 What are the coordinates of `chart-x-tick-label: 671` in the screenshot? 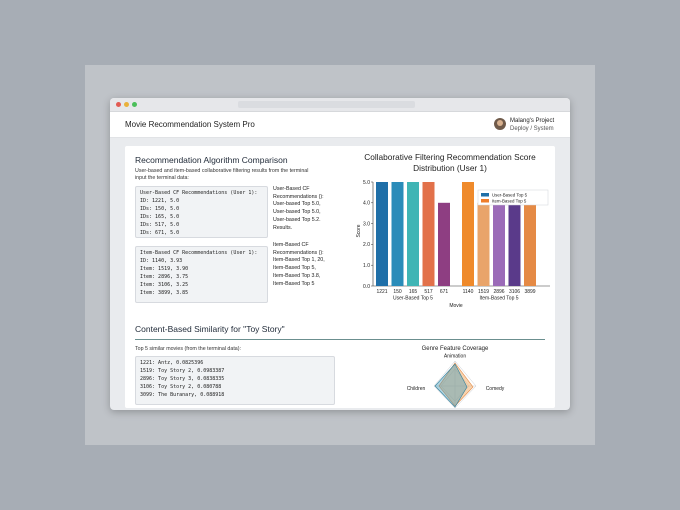 It's located at (444, 292).